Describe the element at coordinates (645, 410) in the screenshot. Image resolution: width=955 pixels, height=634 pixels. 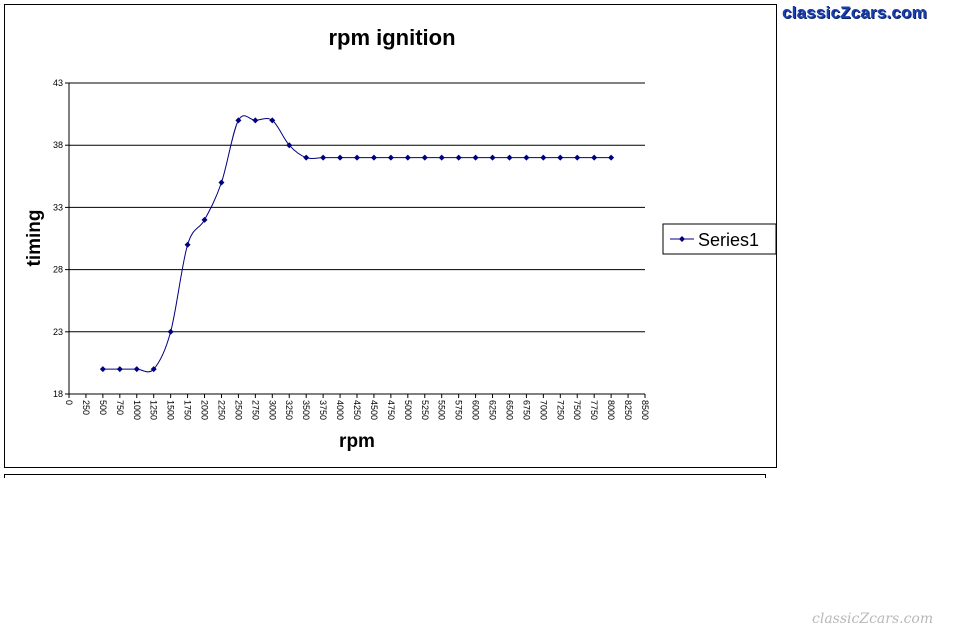
I see `x-tick-label: 8500` at that location.